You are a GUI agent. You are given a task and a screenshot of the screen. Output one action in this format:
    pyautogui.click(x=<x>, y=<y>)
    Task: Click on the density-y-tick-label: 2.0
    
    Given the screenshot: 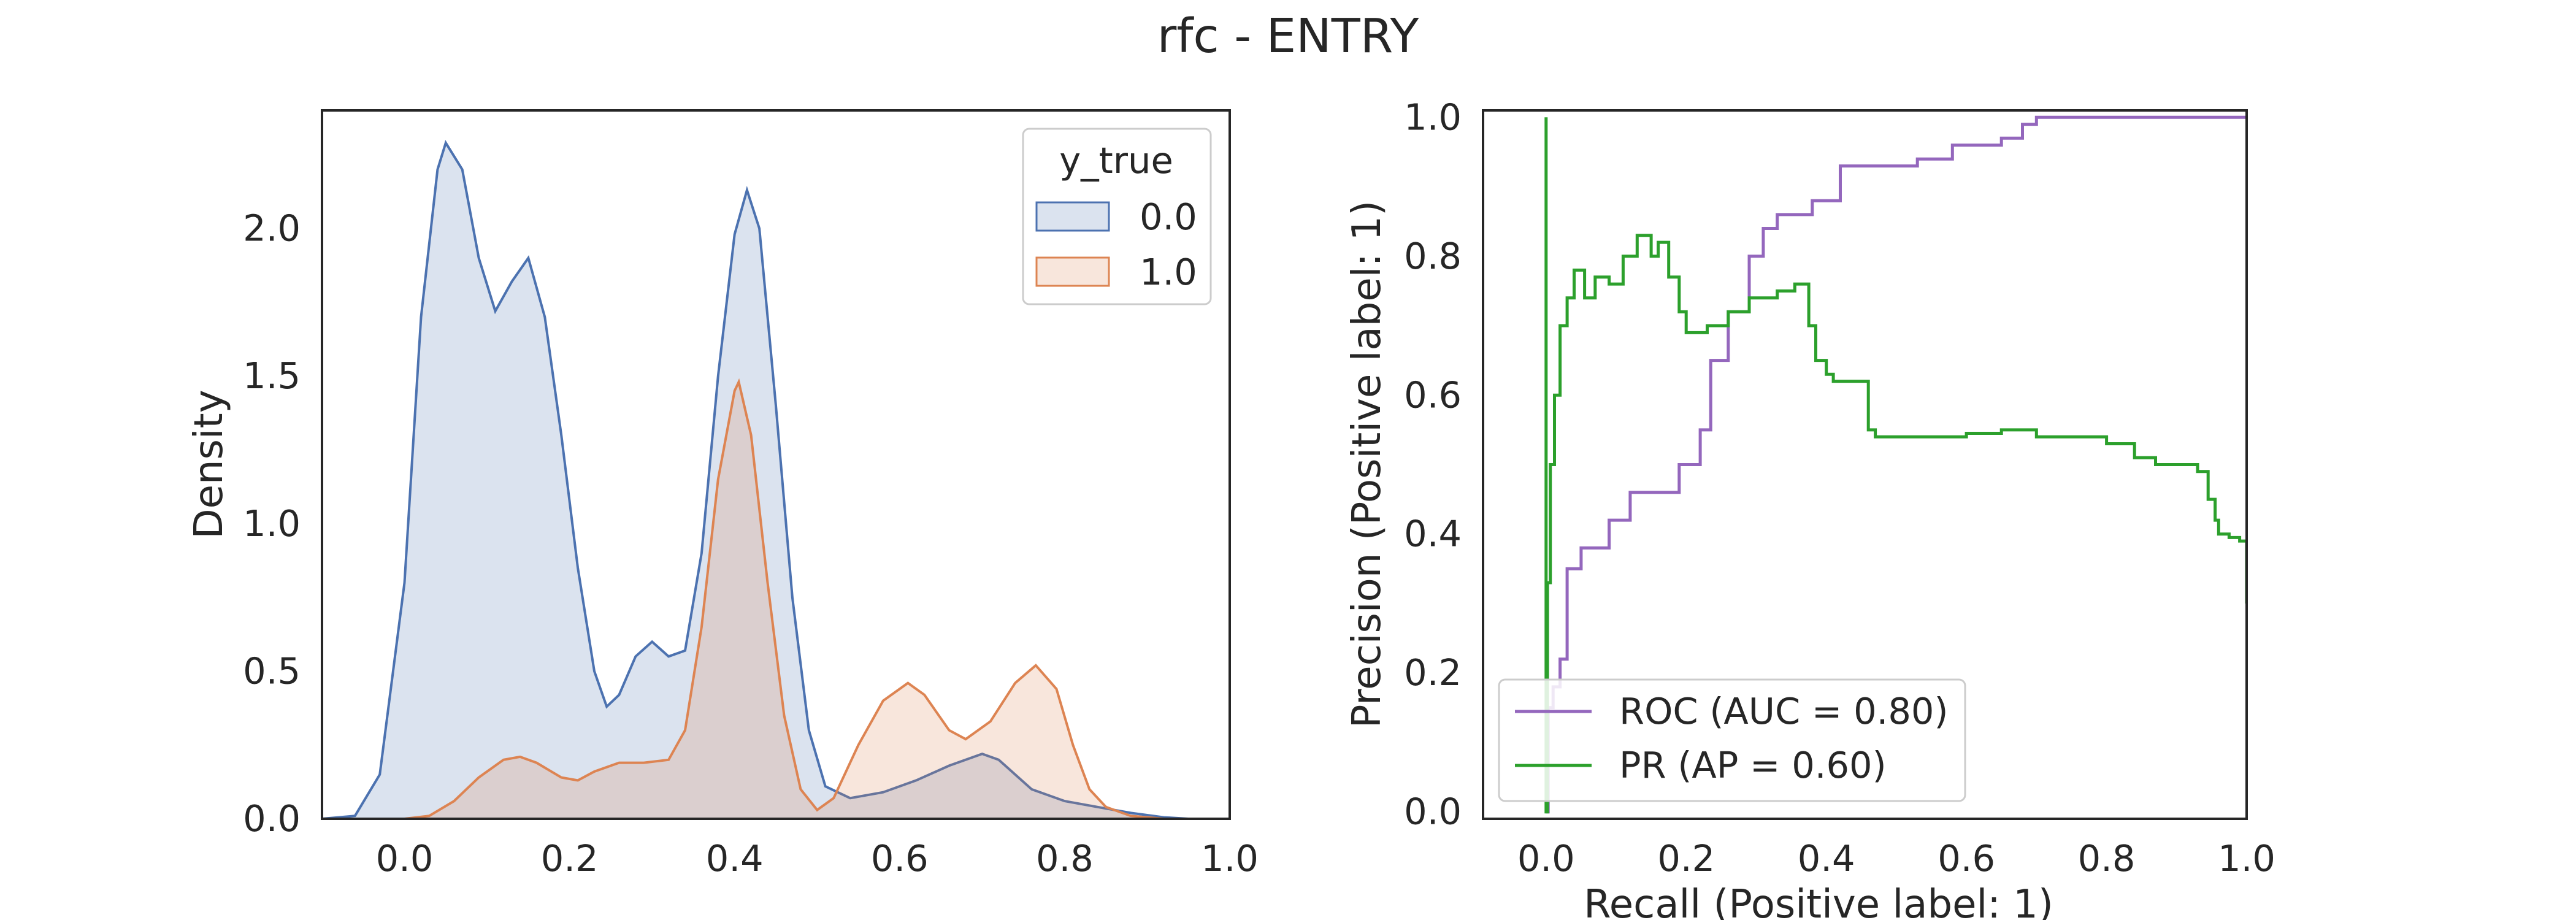 What is the action you would take?
    pyautogui.click(x=272, y=228)
    